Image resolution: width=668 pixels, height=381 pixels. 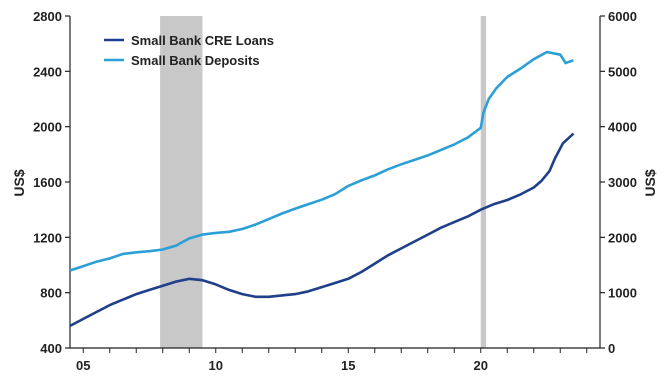 I want to click on right-y-tick-label: 5000, so click(x=622, y=71).